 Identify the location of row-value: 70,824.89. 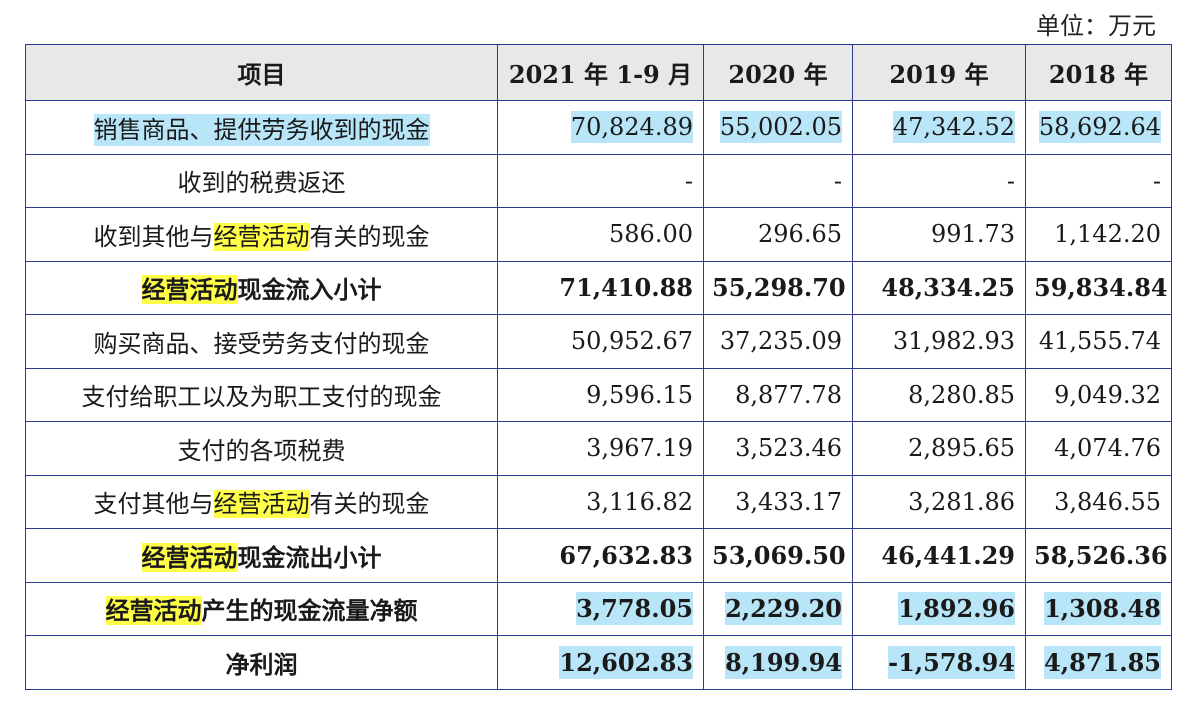
(600, 127).